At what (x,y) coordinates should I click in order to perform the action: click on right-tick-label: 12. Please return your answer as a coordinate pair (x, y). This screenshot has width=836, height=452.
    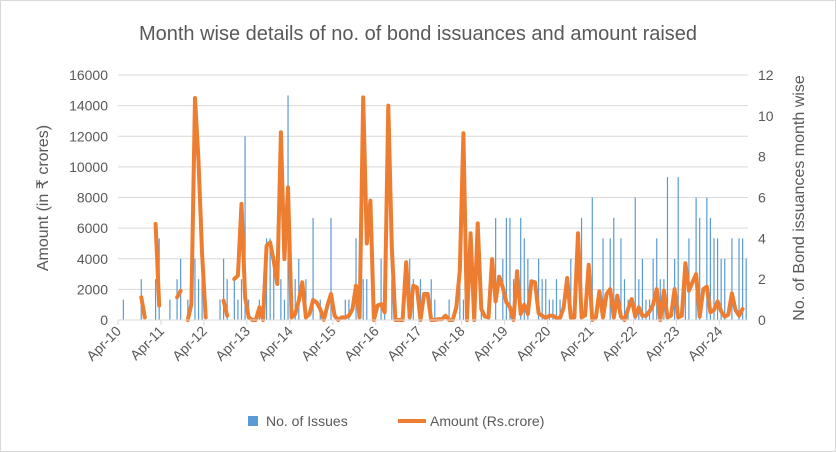
    Looking at the image, I should click on (766, 75).